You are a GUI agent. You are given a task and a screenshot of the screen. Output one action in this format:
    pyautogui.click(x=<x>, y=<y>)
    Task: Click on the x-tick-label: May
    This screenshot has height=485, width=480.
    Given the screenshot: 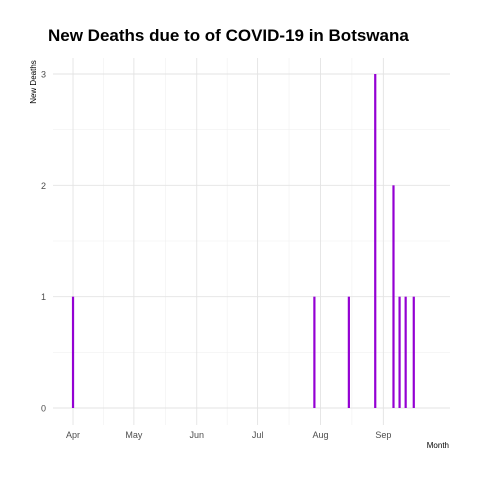 What is the action you would take?
    pyautogui.click(x=134, y=435)
    